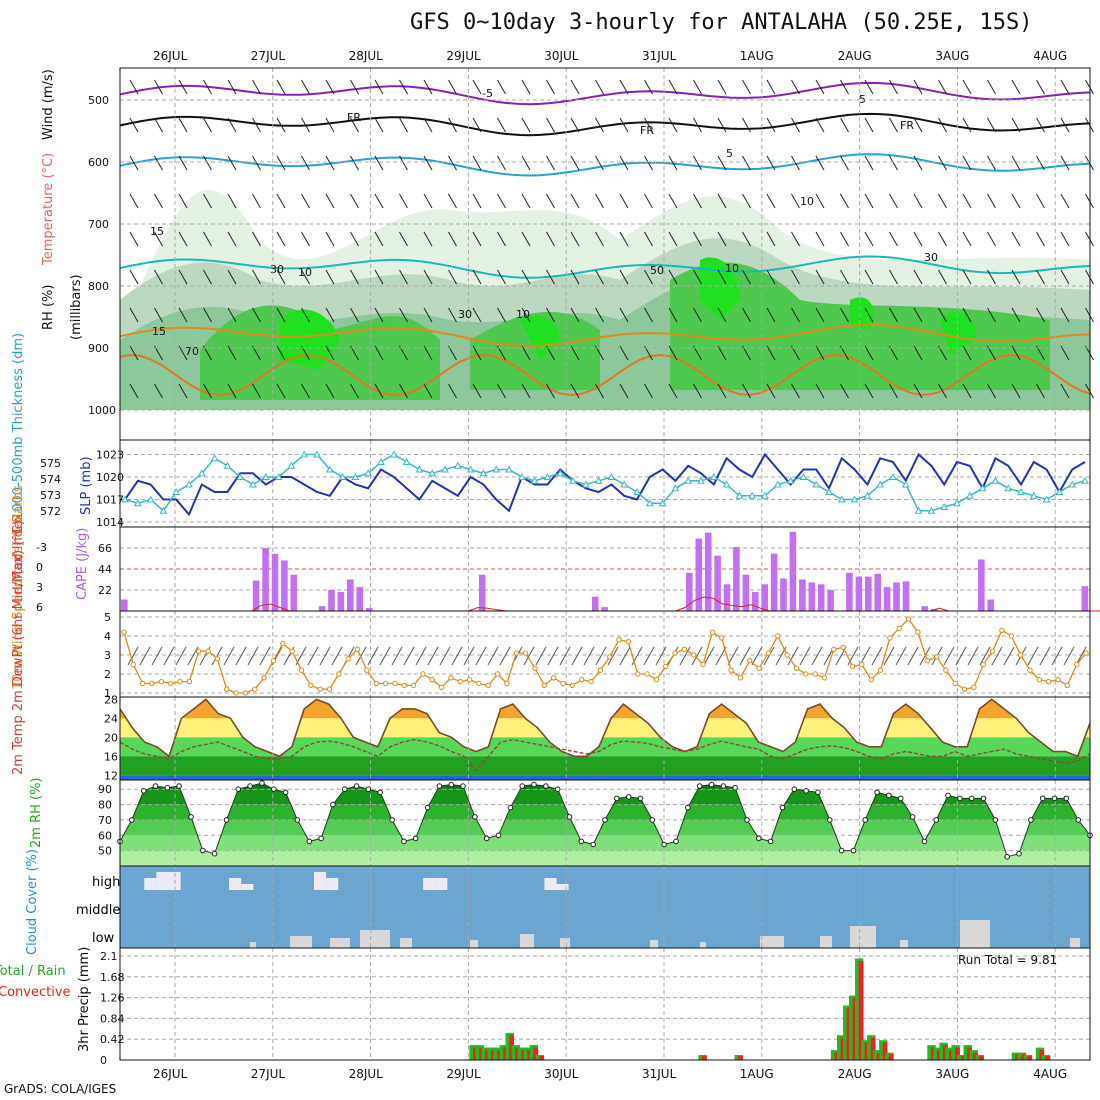 The width and height of the screenshot is (1100, 1100). Describe the element at coordinates (659, 56) in the screenshot. I see `date-label-top: 31JUL` at that location.